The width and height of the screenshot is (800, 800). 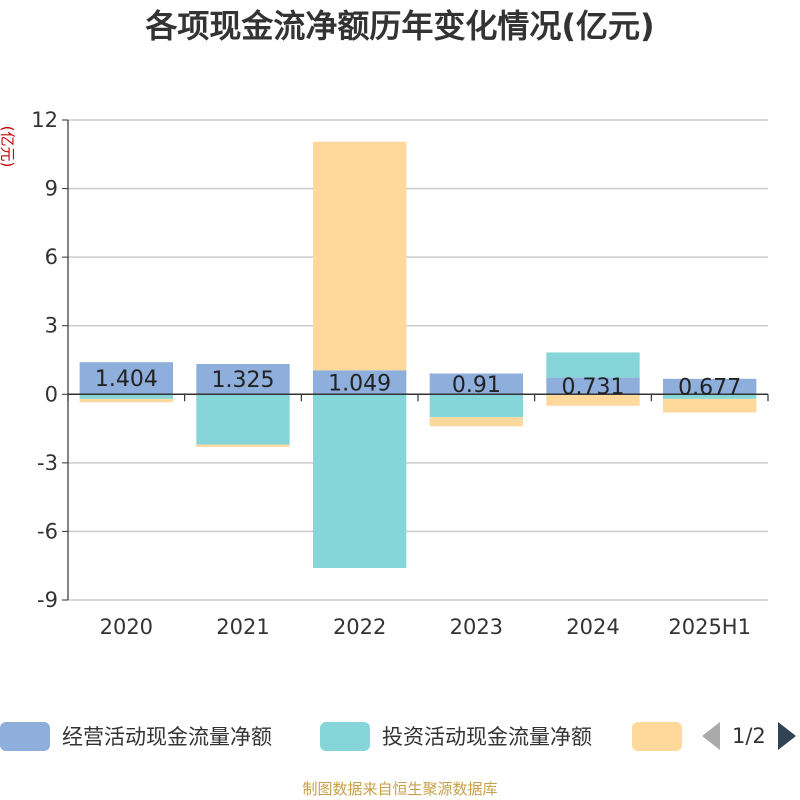 What do you see at coordinates (592, 627) in the screenshot?
I see `x-tick-label: 2024` at bounding box center [592, 627].